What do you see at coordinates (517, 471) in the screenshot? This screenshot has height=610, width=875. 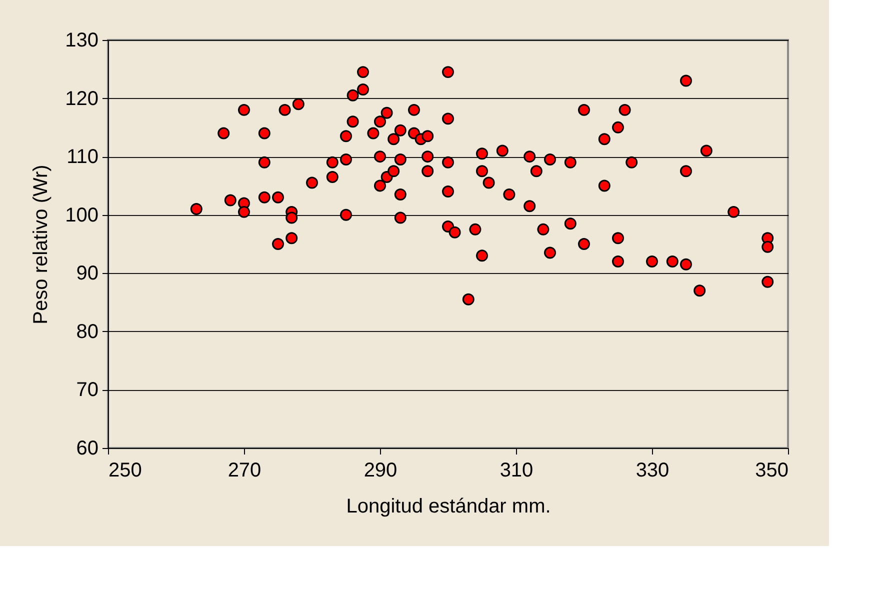 I see `x-tick-label: 310` at bounding box center [517, 471].